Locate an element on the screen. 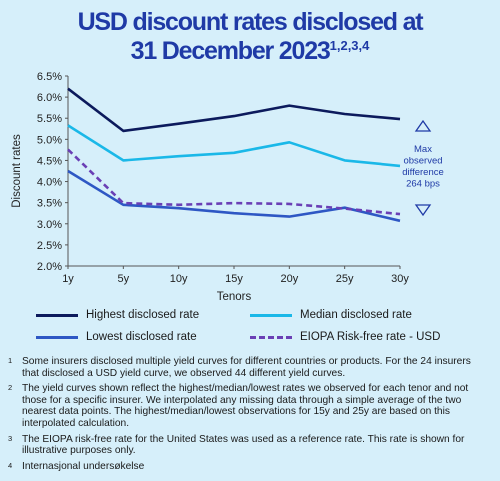 This screenshot has width=500, height=481. x-tick-label: 1y is located at coordinates (68, 279).